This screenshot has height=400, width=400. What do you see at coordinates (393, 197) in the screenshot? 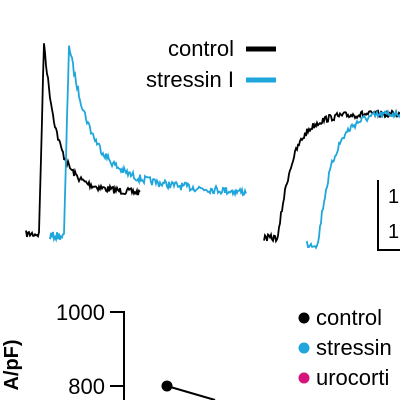
I see `scale-bar-label-vertical: 1` at bounding box center [393, 197].